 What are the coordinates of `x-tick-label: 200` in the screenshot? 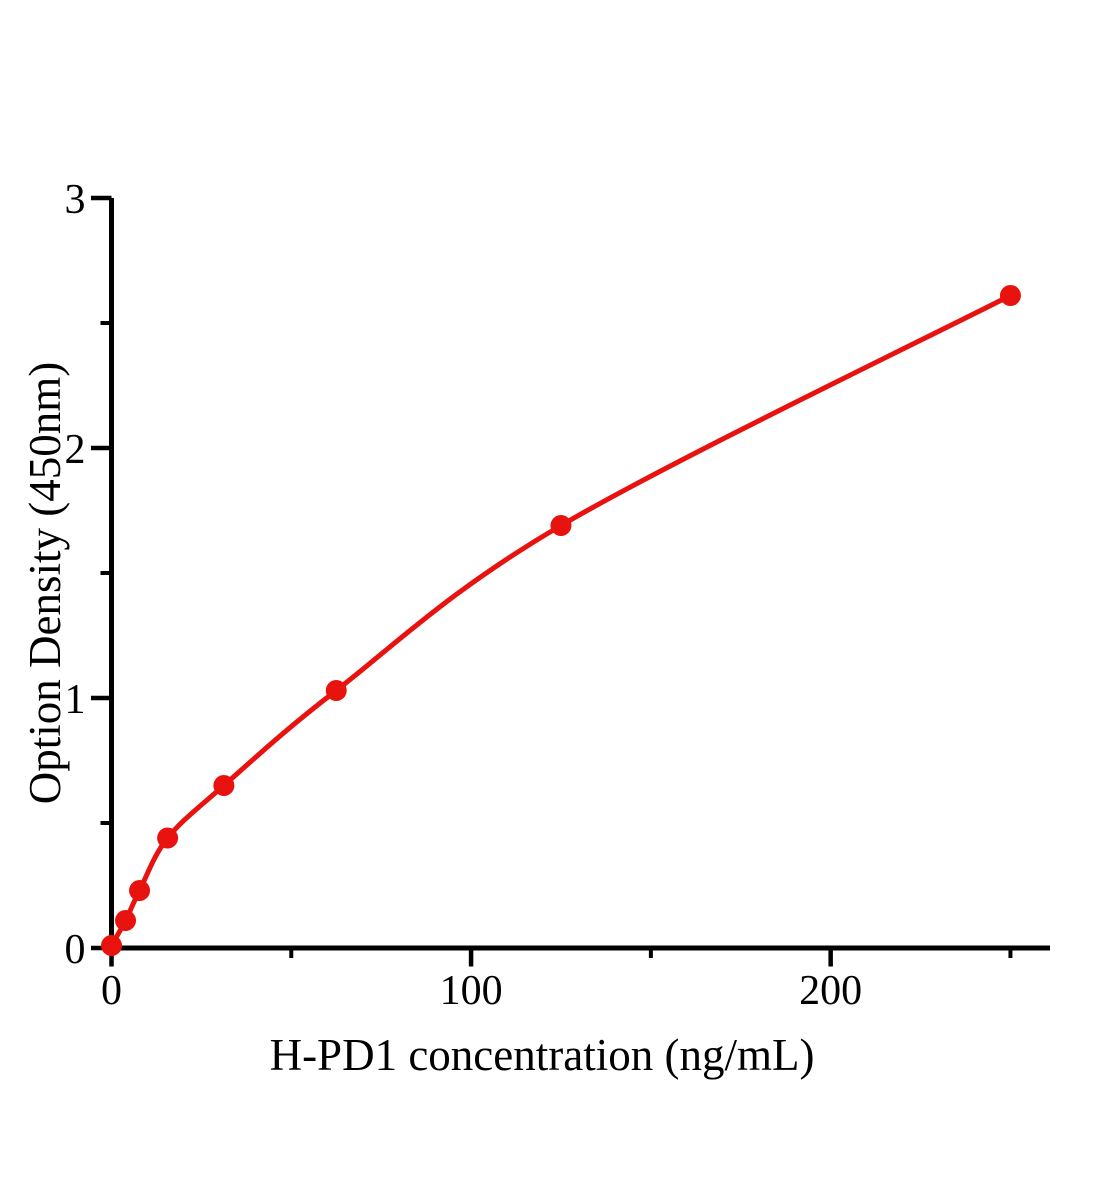 It's located at (830, 991).